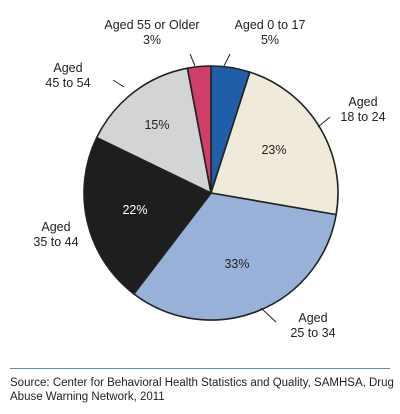 Image resolution: width=400 pixels, height=414 pixels. I want to click on category-label-3: Aged 35 to 44, so click(55, 234).